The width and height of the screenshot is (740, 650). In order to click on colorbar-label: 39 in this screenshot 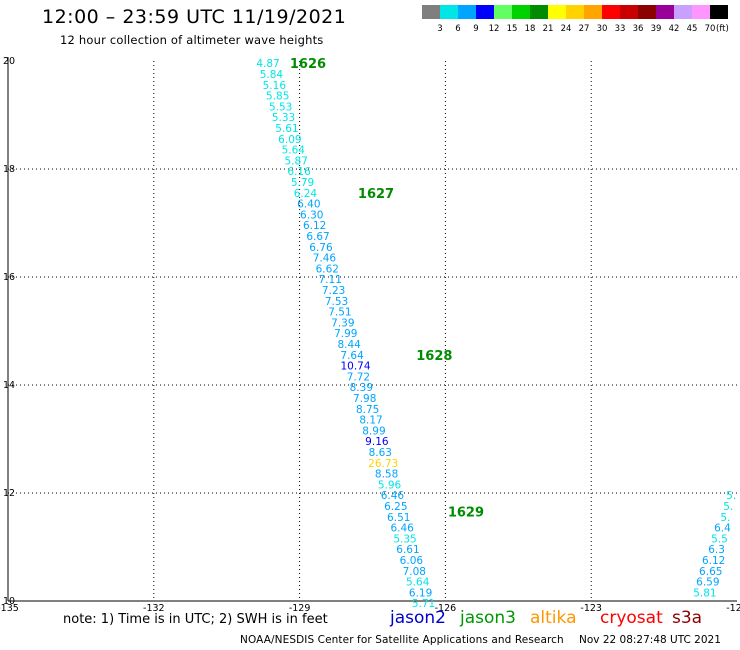, I will do `click(656, 29)`.